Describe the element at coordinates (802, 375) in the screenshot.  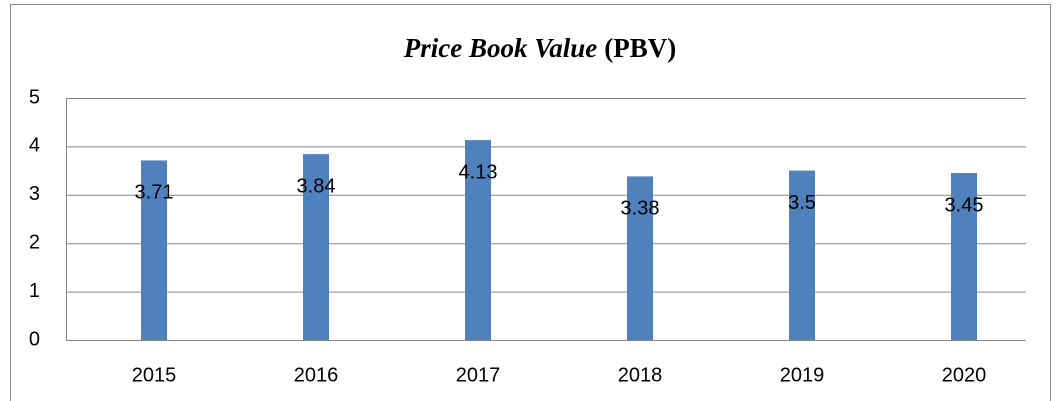
I see `x-tick-label: 2019` at that location.